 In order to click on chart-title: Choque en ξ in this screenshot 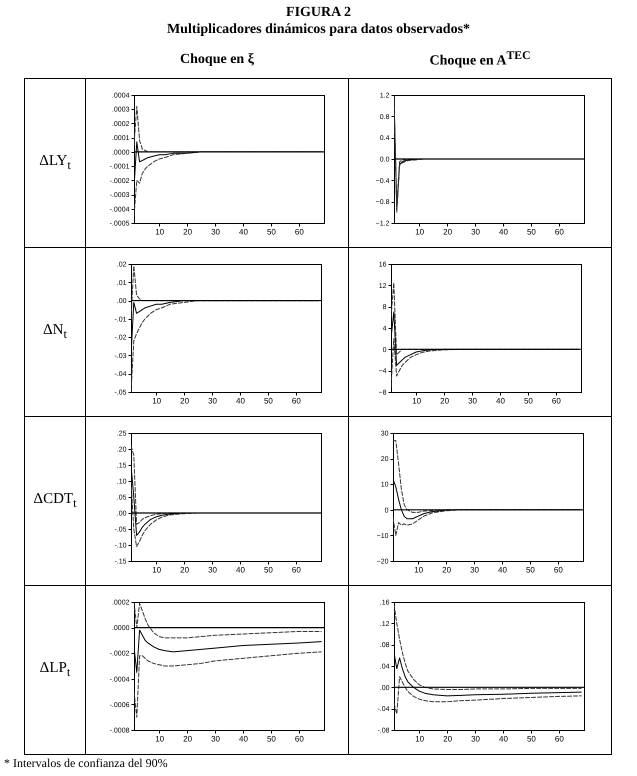, I will do `click(217, 59)`.